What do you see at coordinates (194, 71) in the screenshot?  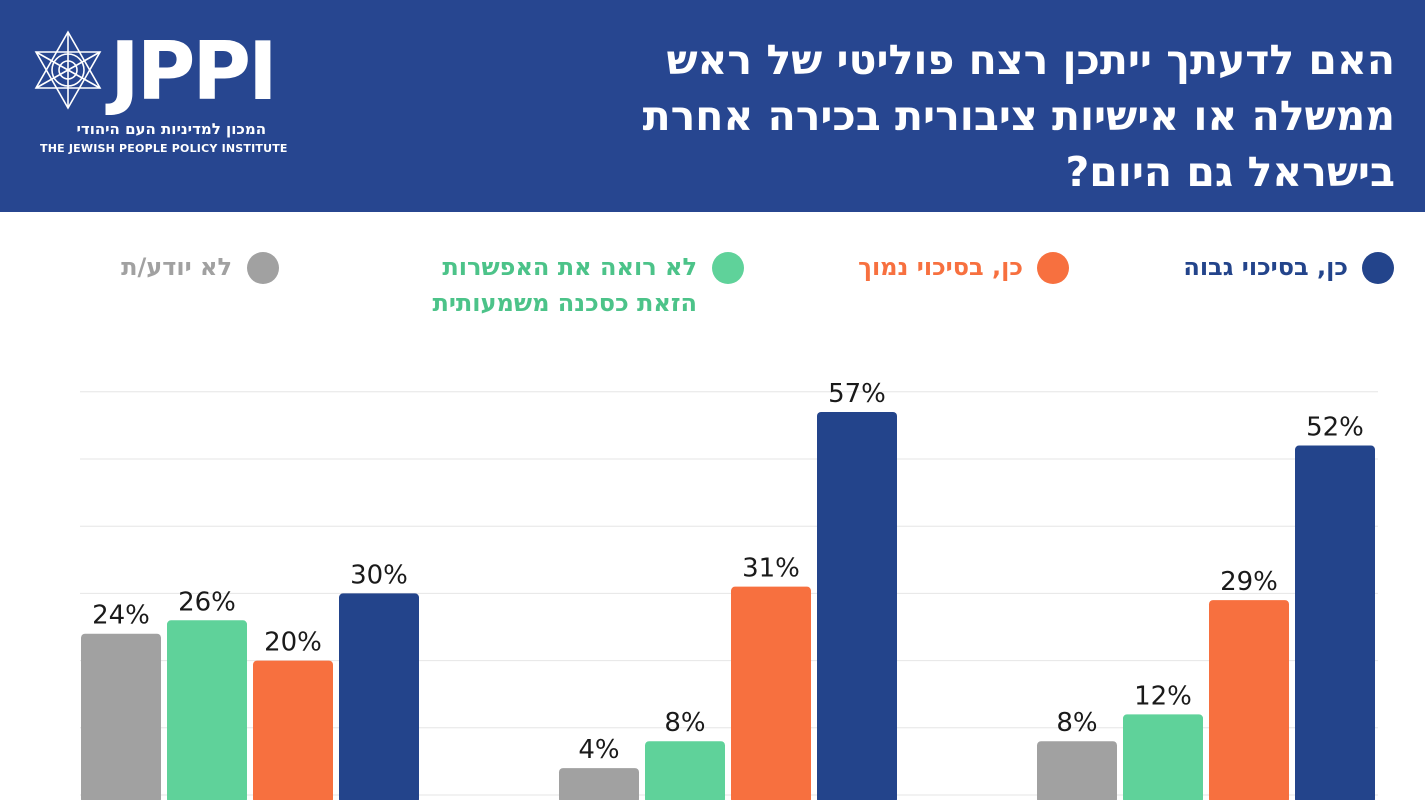 I see `logo-wordmark: JPPI` at bounding box center [194, 71].